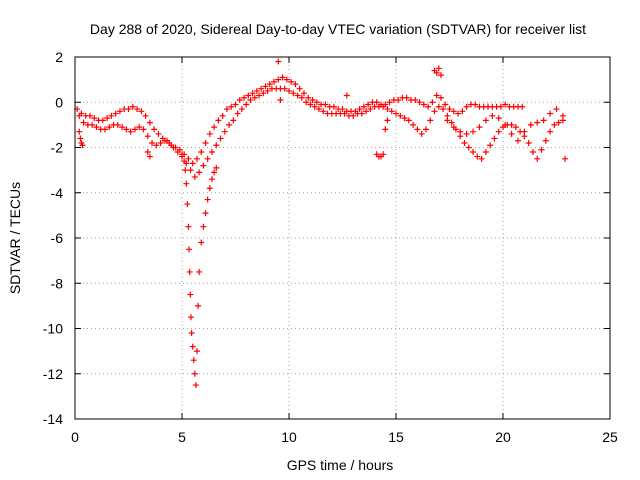 The width and height of the screenshot is (640, 480). Describe the element at coordinates (396, 437) in the screenshot. I see `x-tick-label: 15` at that location.